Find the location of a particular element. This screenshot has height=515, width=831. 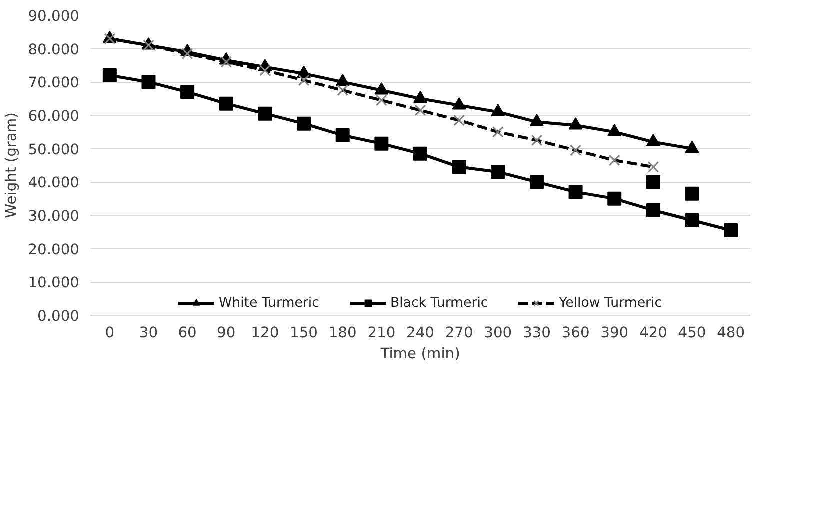

x-tick-label: 150 is located at coordinates (304, 333).